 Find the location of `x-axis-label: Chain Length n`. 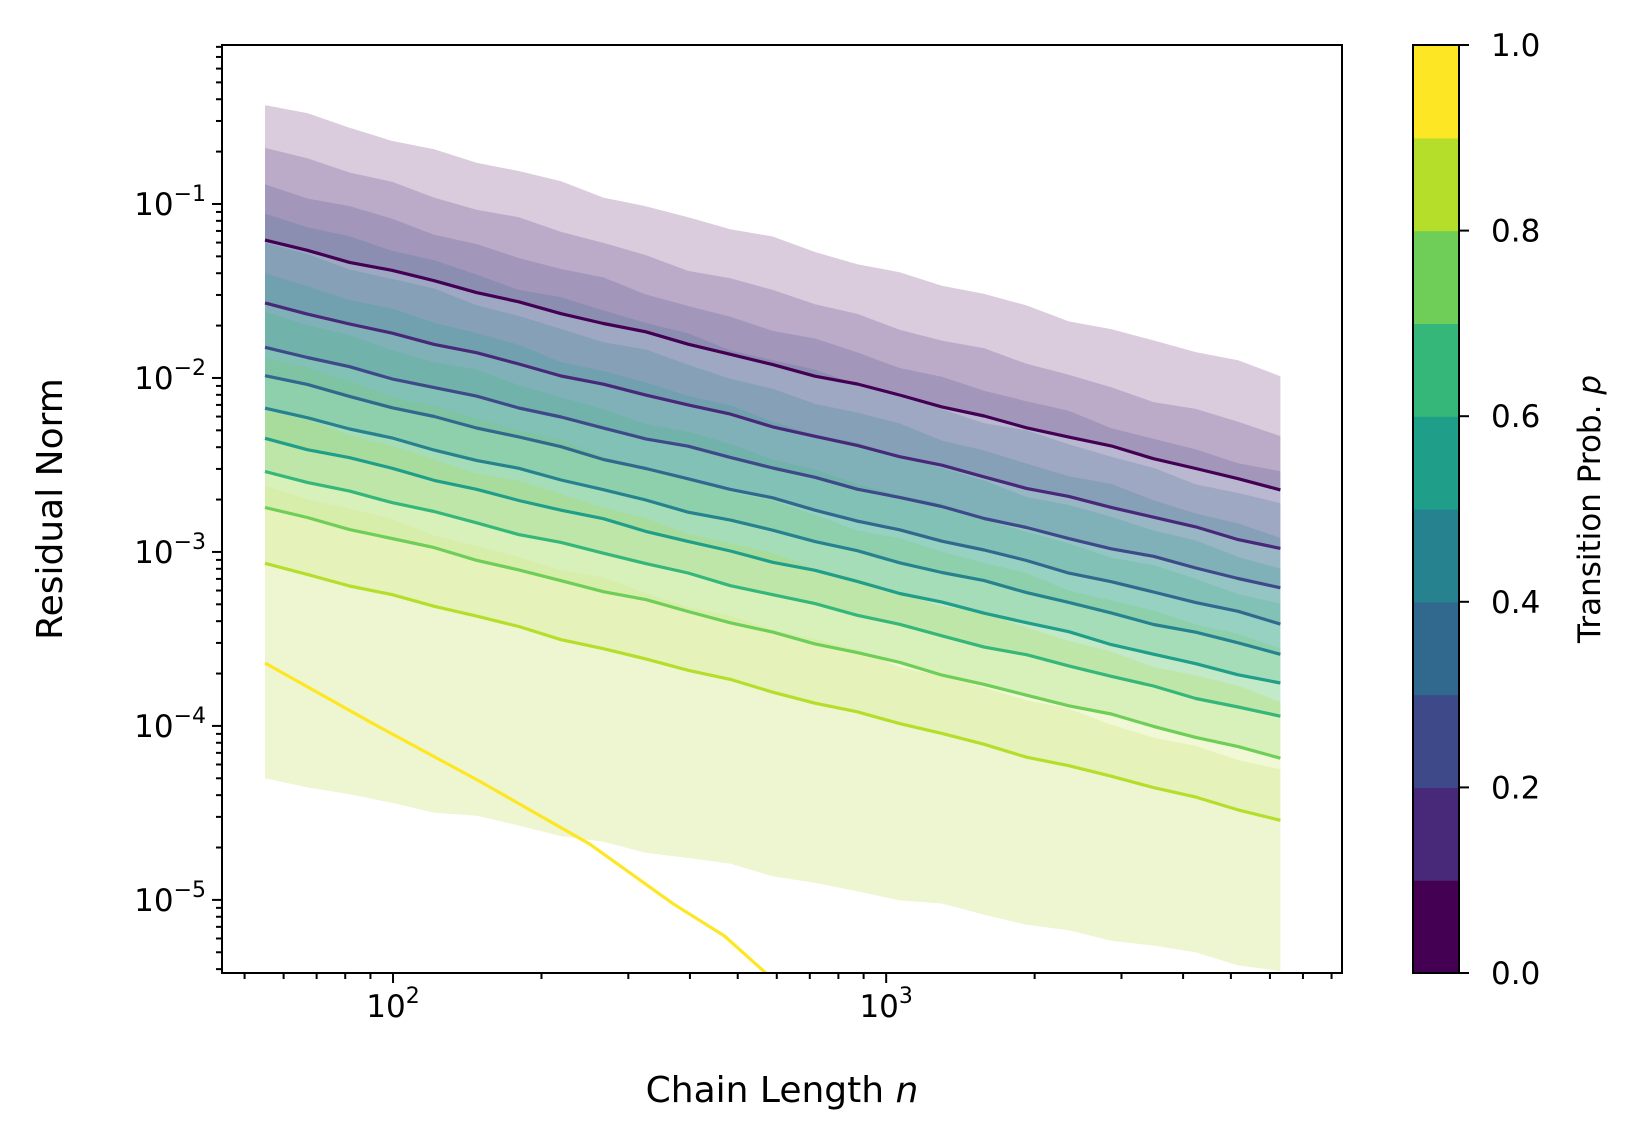

x-axis-label: Chain Length n is located at coordinates (782, 1090).